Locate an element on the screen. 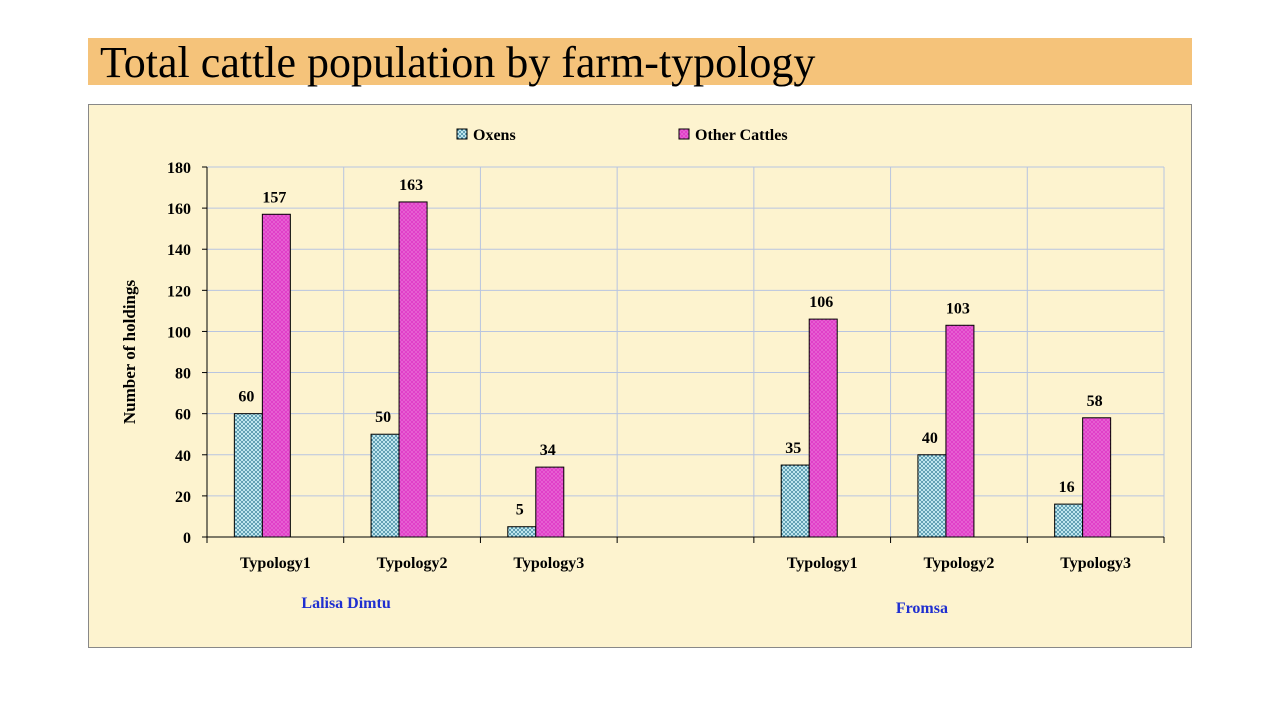 This screenshot has height=720, width=1280. data-label: 5 is located at coordinates (520, 510).